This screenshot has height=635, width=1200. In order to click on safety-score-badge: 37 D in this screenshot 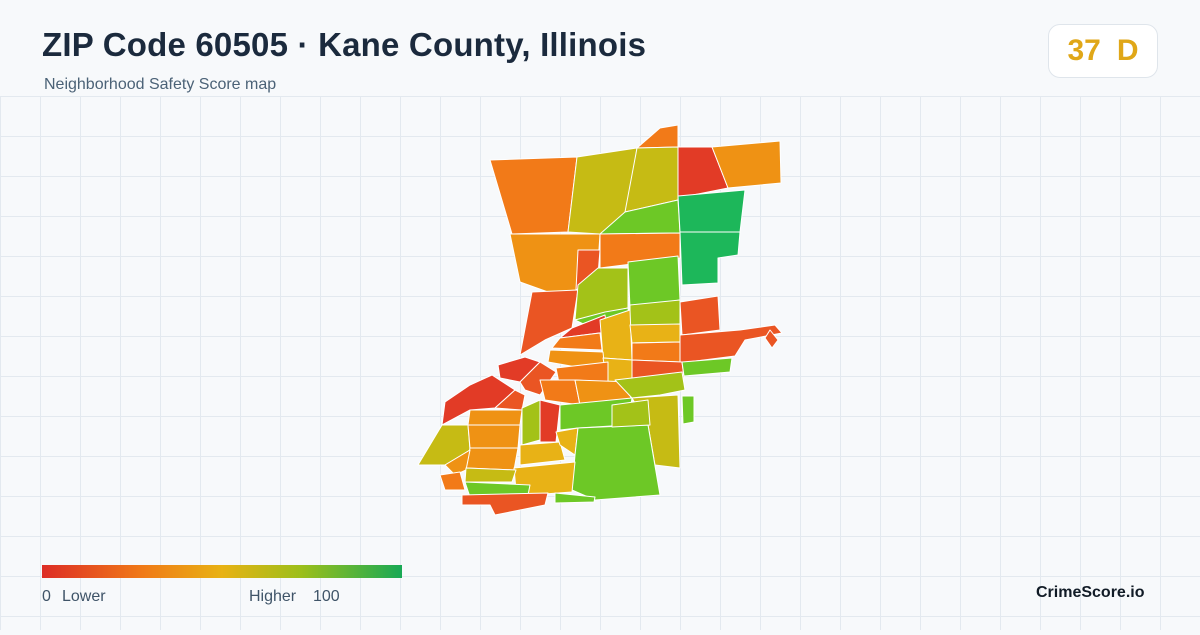, I will do `click(1103, 51)`.